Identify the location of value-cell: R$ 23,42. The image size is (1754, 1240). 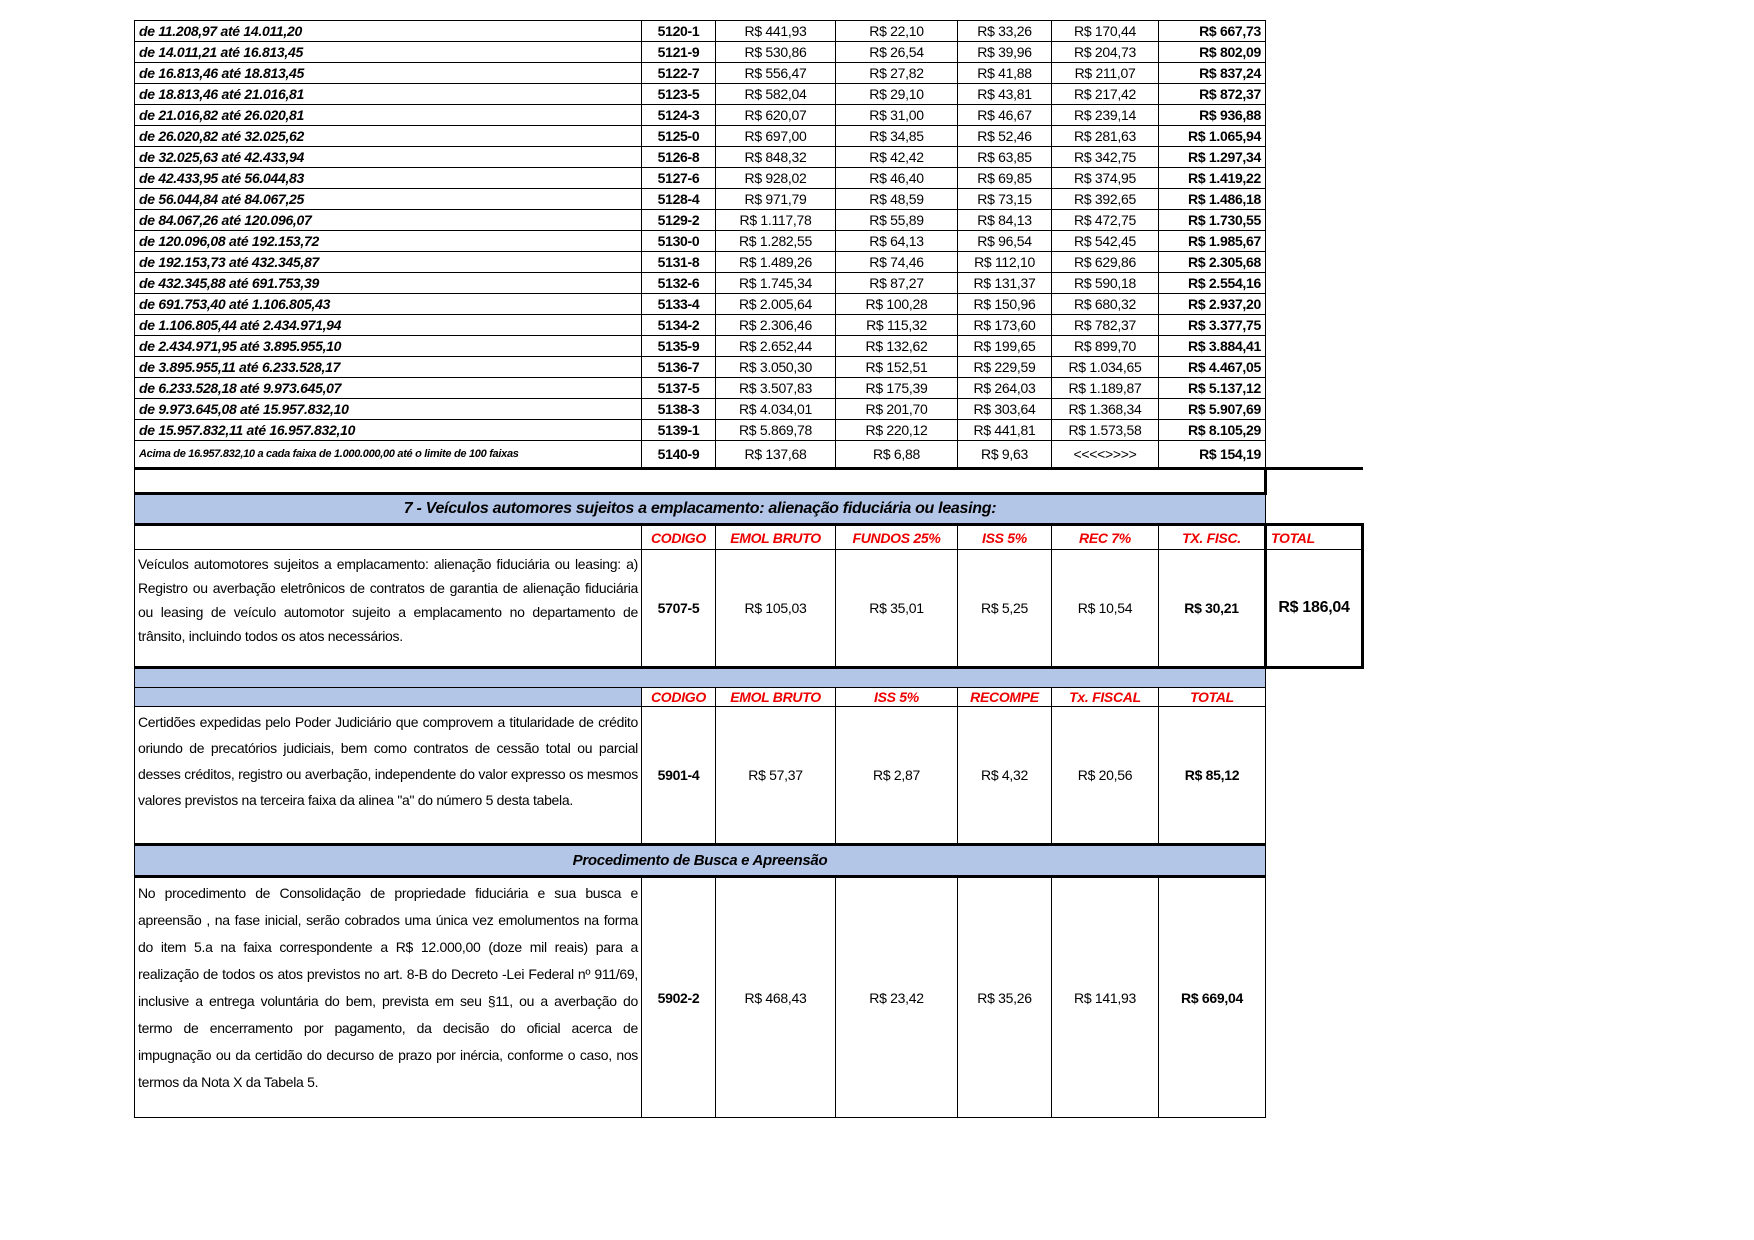
(896, 997).